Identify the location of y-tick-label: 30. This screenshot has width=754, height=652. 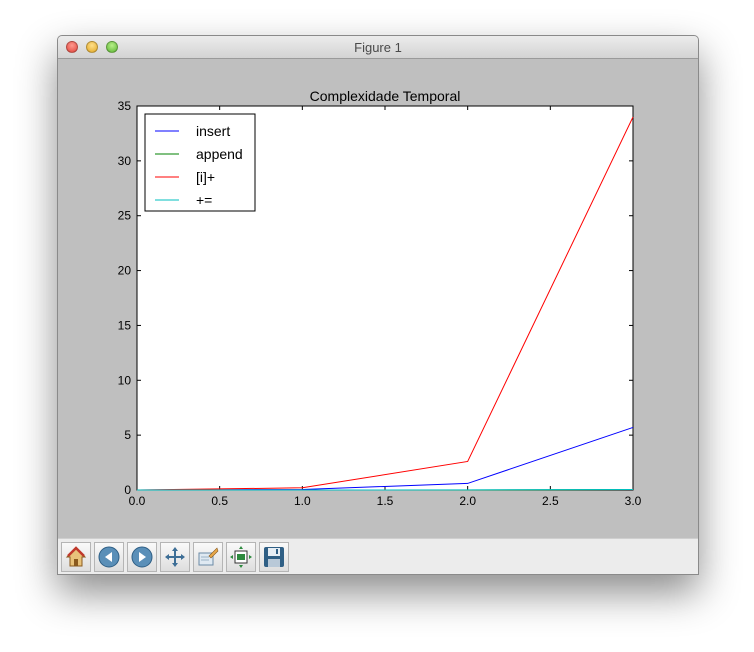
(125, 161).